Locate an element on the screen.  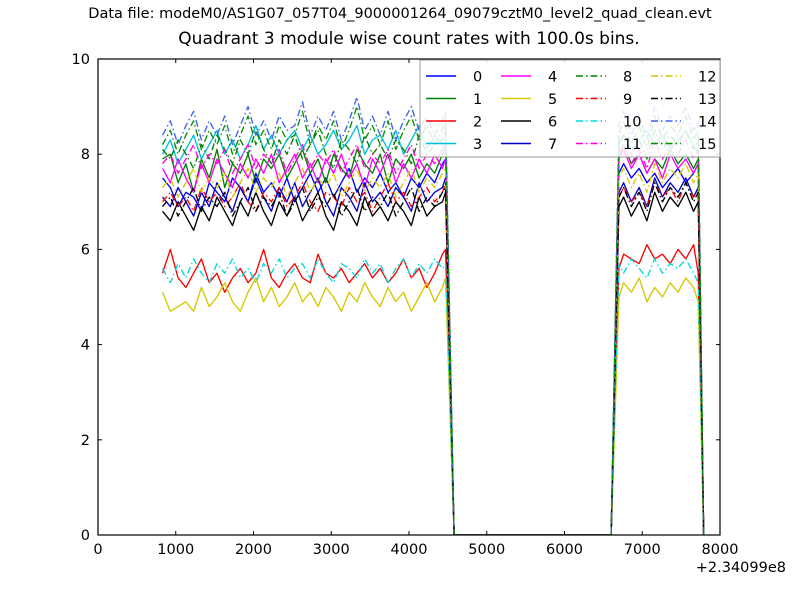
y-tick-label: 0 is located at coordinates (85, 536).